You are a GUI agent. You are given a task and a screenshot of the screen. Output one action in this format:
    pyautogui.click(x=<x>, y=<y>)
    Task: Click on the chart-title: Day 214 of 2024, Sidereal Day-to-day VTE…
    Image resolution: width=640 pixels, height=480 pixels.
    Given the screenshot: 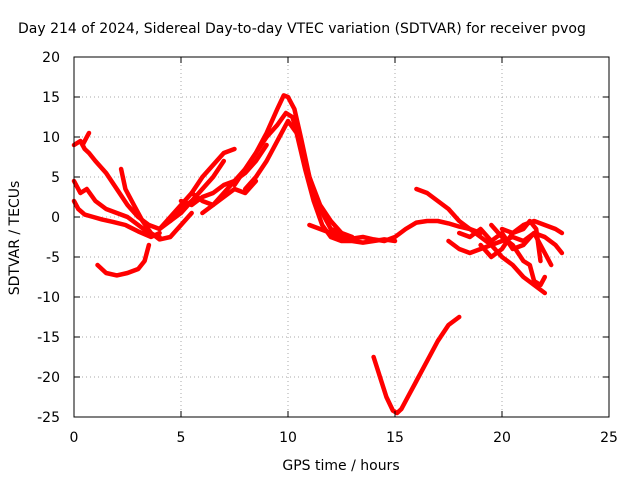 What is the action you would take?
    pyautogui.click(x=302, y=29)
    